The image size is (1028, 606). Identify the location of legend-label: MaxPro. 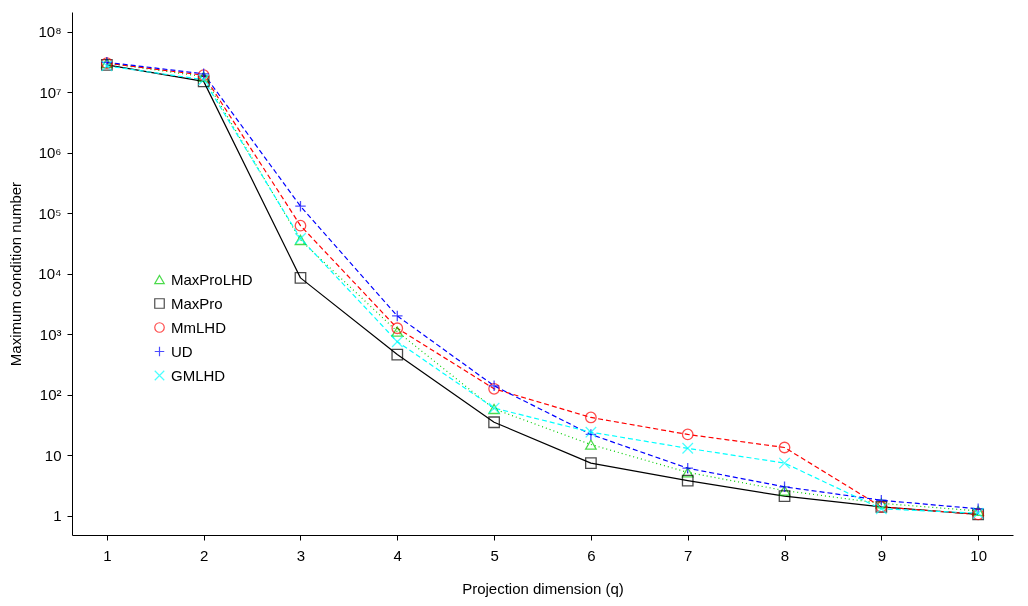
(197, 303).